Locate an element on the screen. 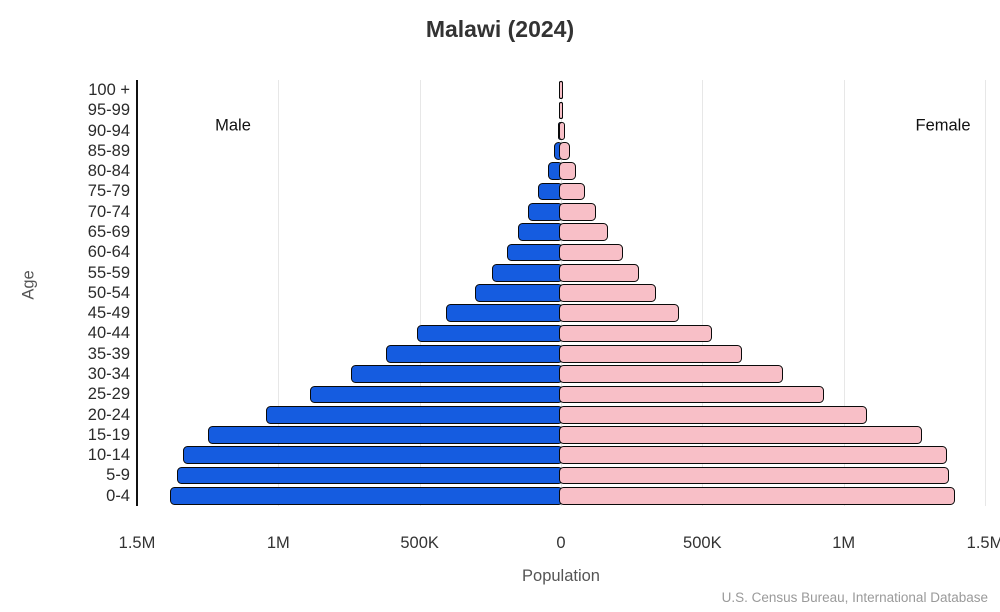 This screenshot has height=612, width=1000. bar-female-100+ is located at coordinates (561, 90).